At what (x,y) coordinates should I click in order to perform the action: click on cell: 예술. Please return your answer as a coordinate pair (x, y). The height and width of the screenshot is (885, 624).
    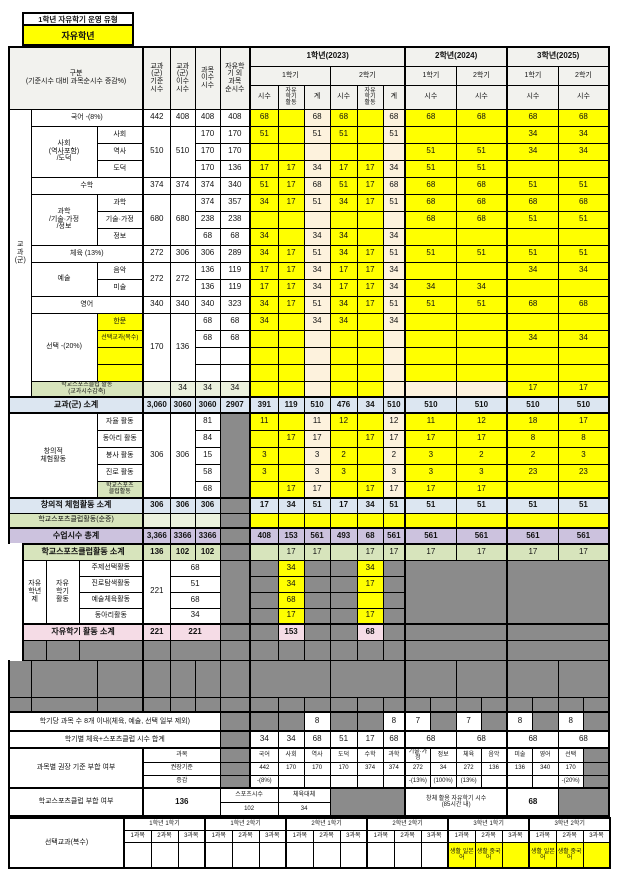
    Looking at the image, I should click on (64, 279).